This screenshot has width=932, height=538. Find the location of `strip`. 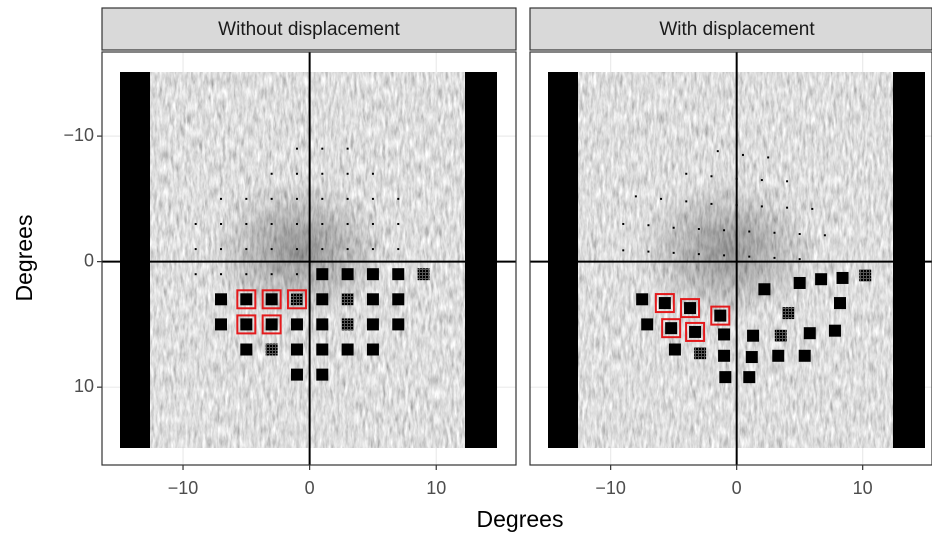

strip is located at coordinates (730, 29).